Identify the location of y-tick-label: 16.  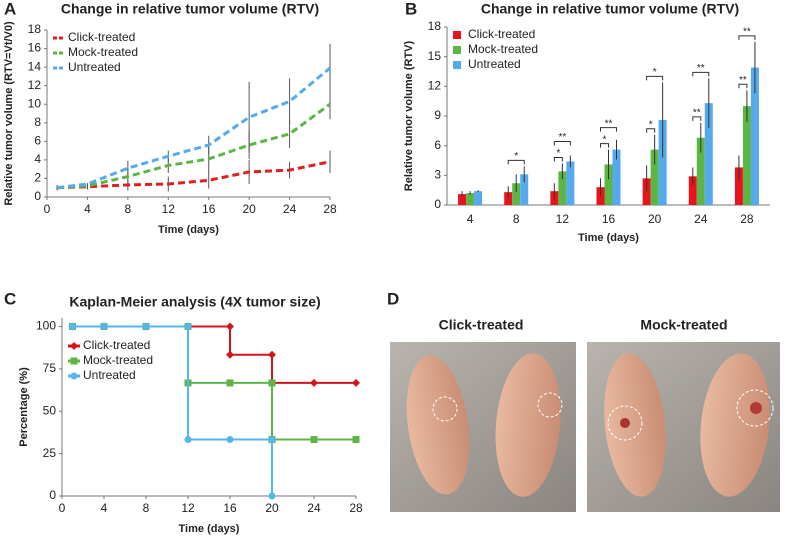
(35, 48).